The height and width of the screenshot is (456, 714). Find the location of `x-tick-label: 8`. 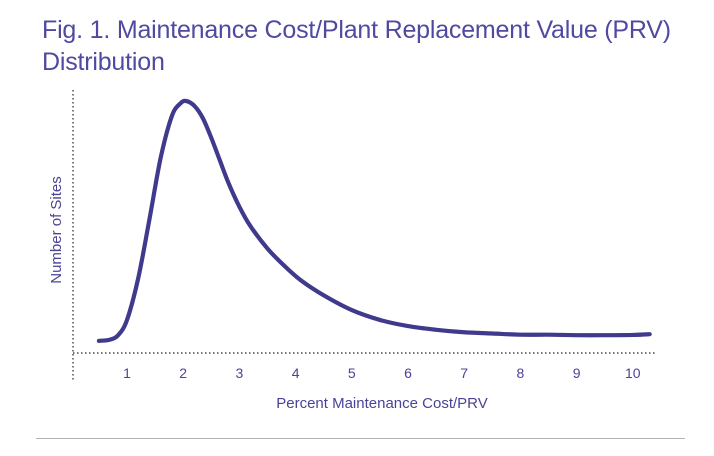

x-tick-label: 8 is located at coordinates (521, 373).